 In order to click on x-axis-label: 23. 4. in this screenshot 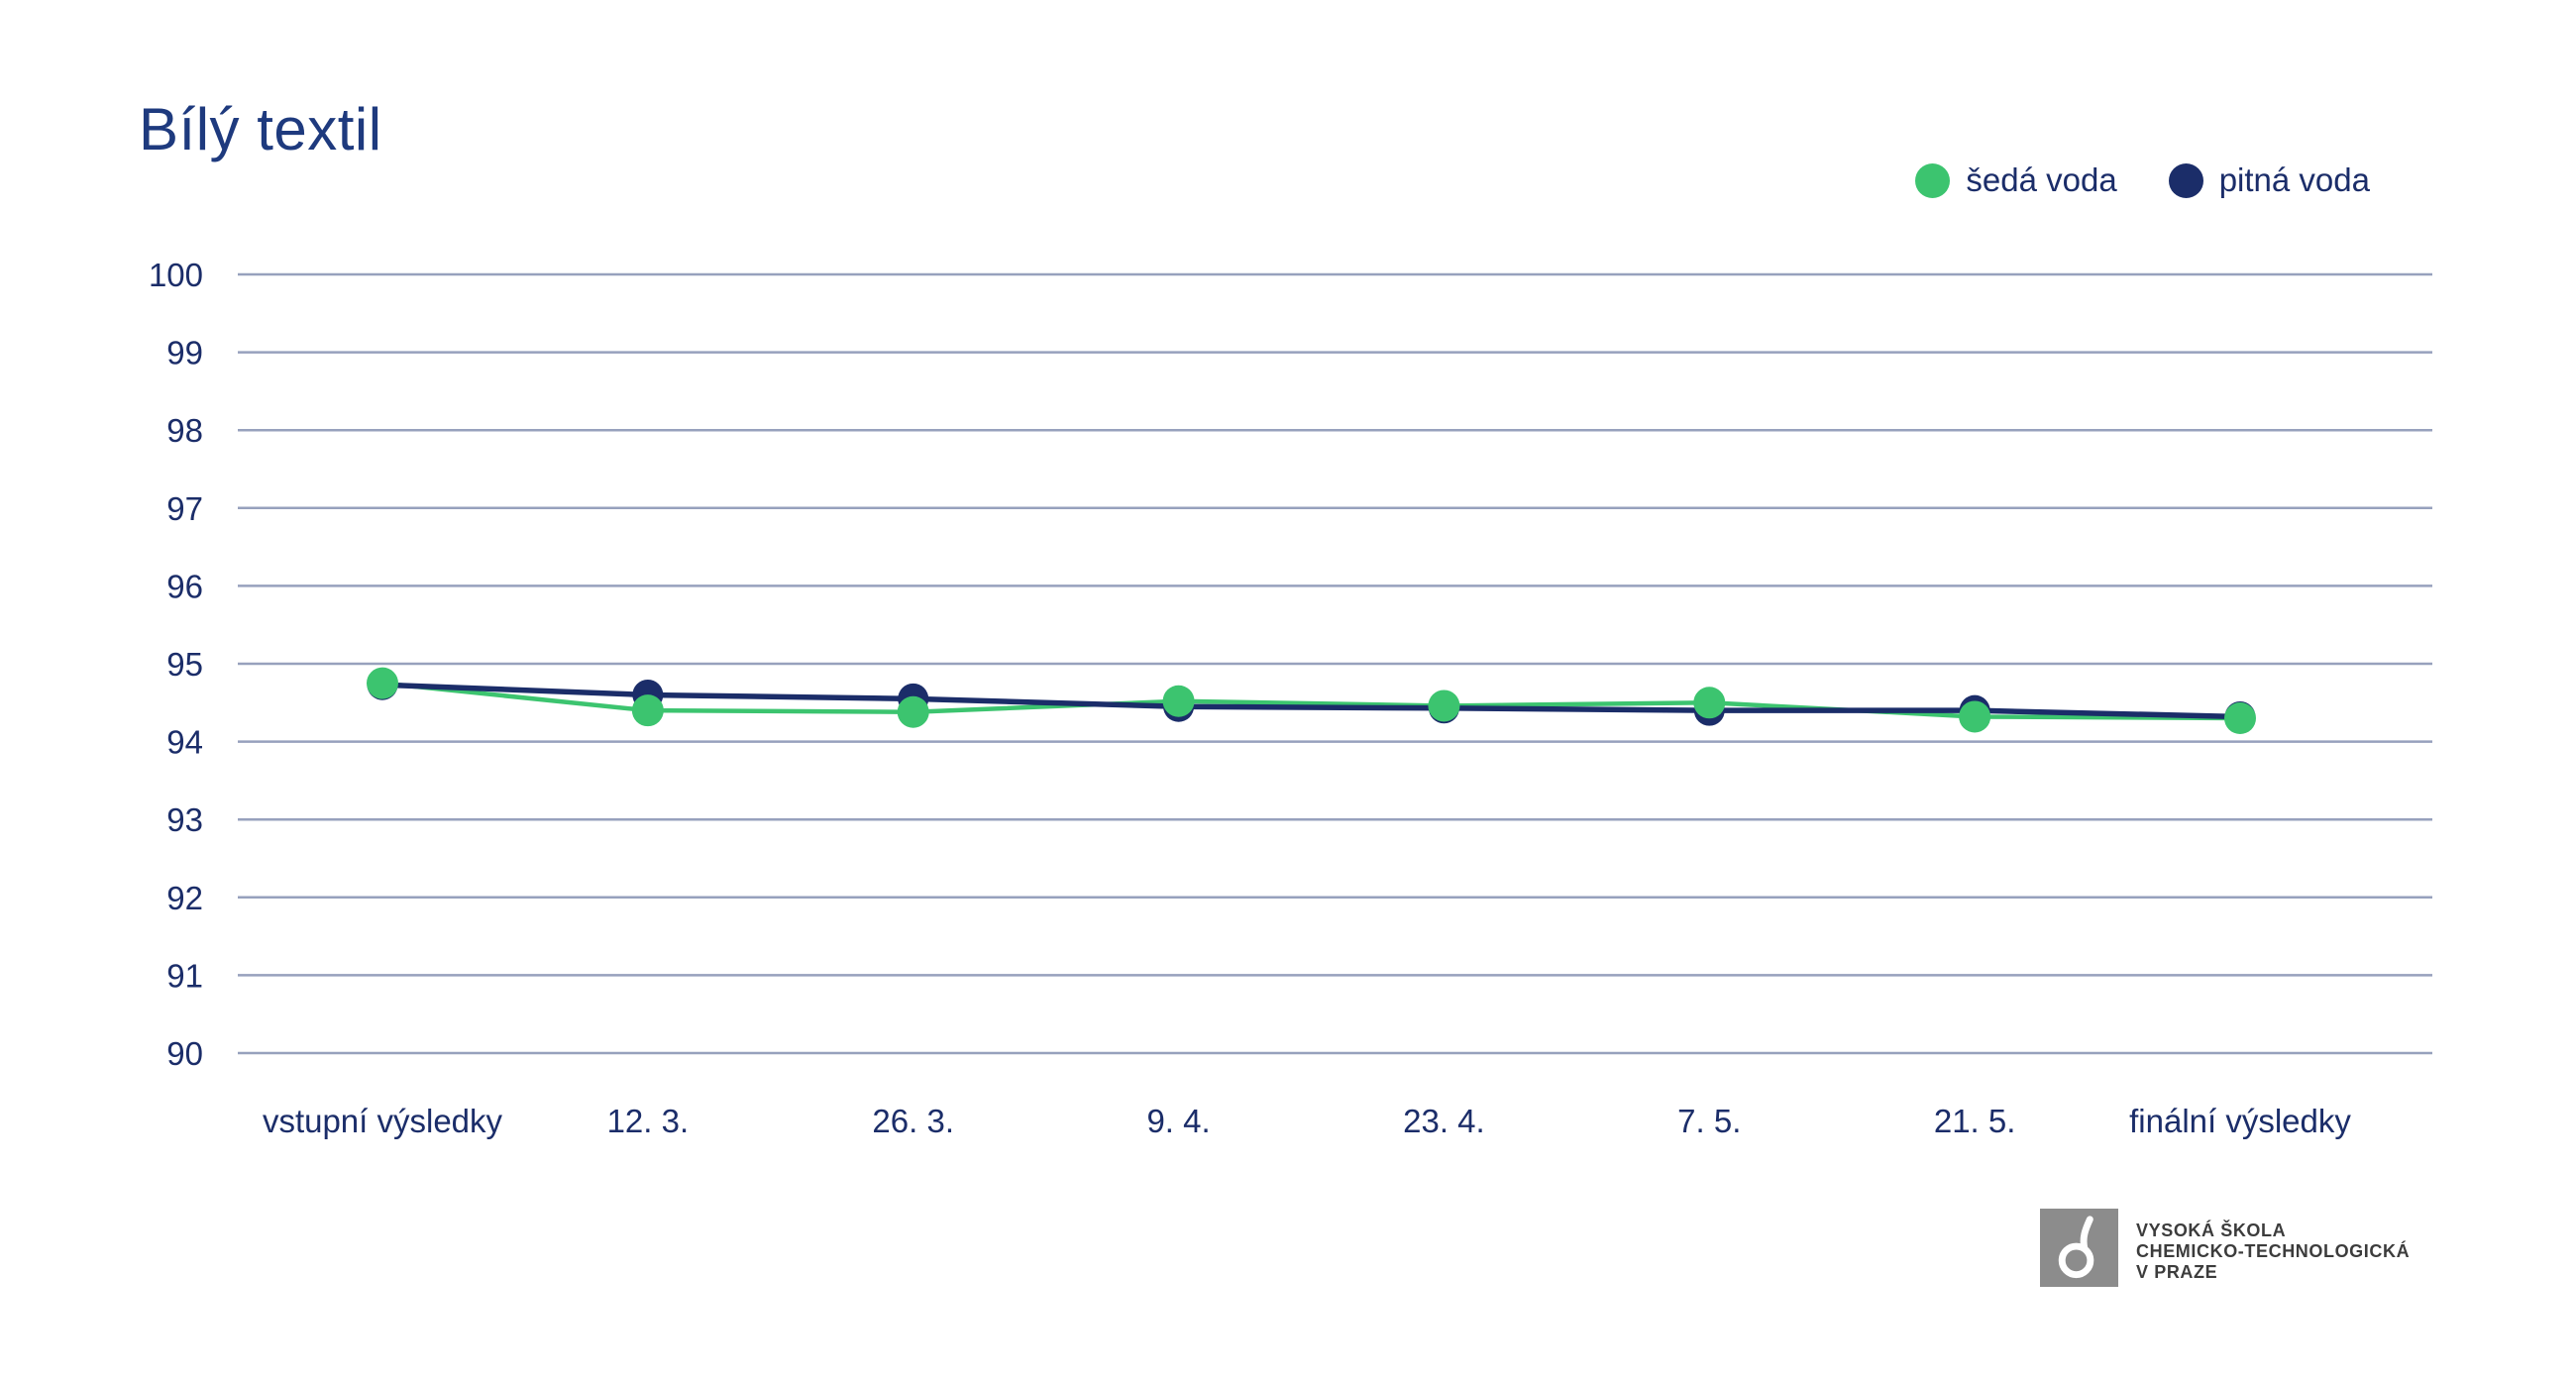, I will do `click(1444, 1121)`.